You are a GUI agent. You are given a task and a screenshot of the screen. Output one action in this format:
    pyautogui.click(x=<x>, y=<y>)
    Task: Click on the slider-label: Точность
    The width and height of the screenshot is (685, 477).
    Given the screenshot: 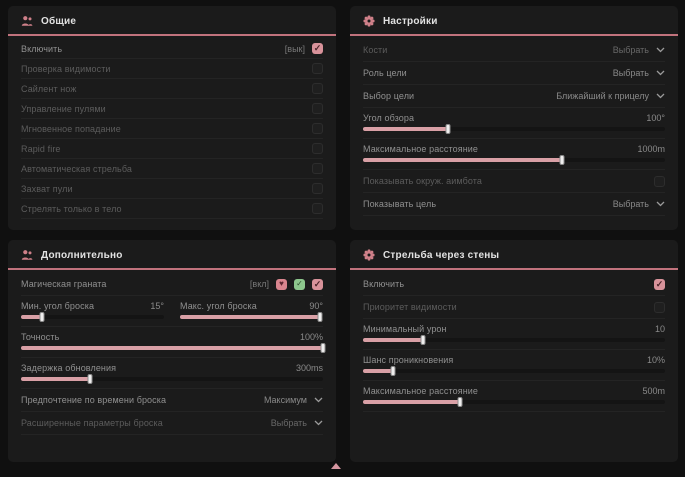 What is the action you would take?
    pyautogui.click(x=40, y=336)
    